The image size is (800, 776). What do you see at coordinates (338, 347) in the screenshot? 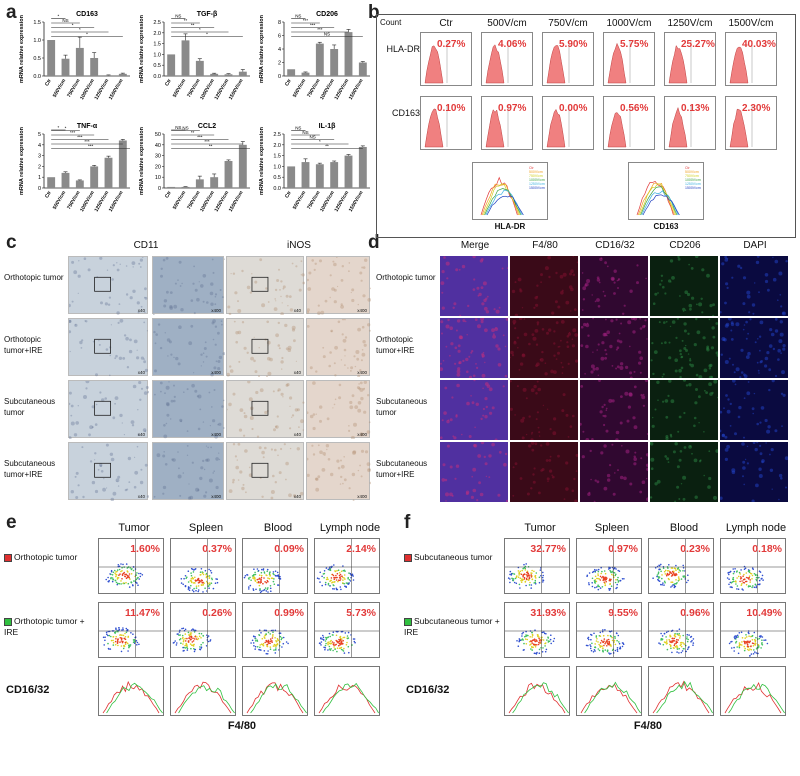
I see `c-ihc-high-mag: x400` at bounding box center [338, 347].